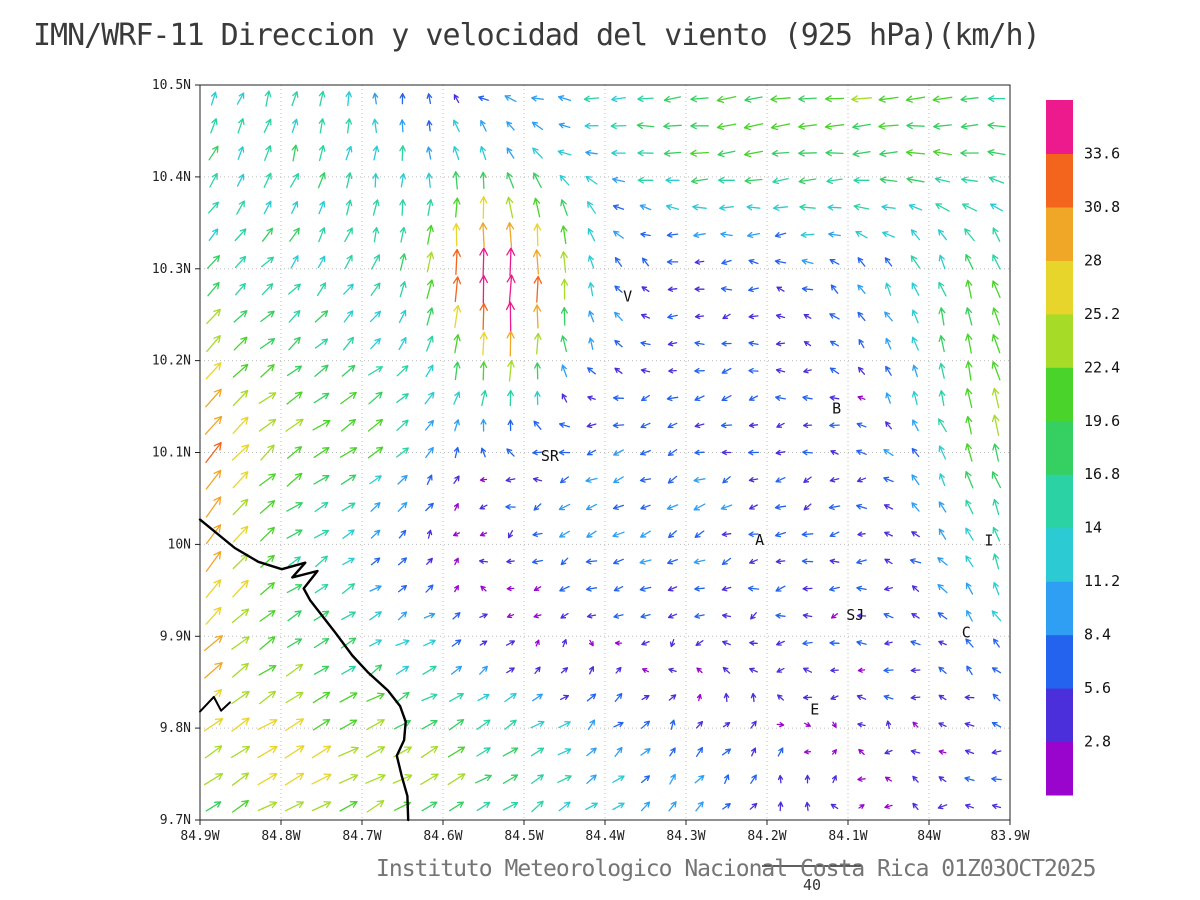 The image size is (1200, 900). I want to click on y-axis-tick-label: 9.8N, so click(175, 728).